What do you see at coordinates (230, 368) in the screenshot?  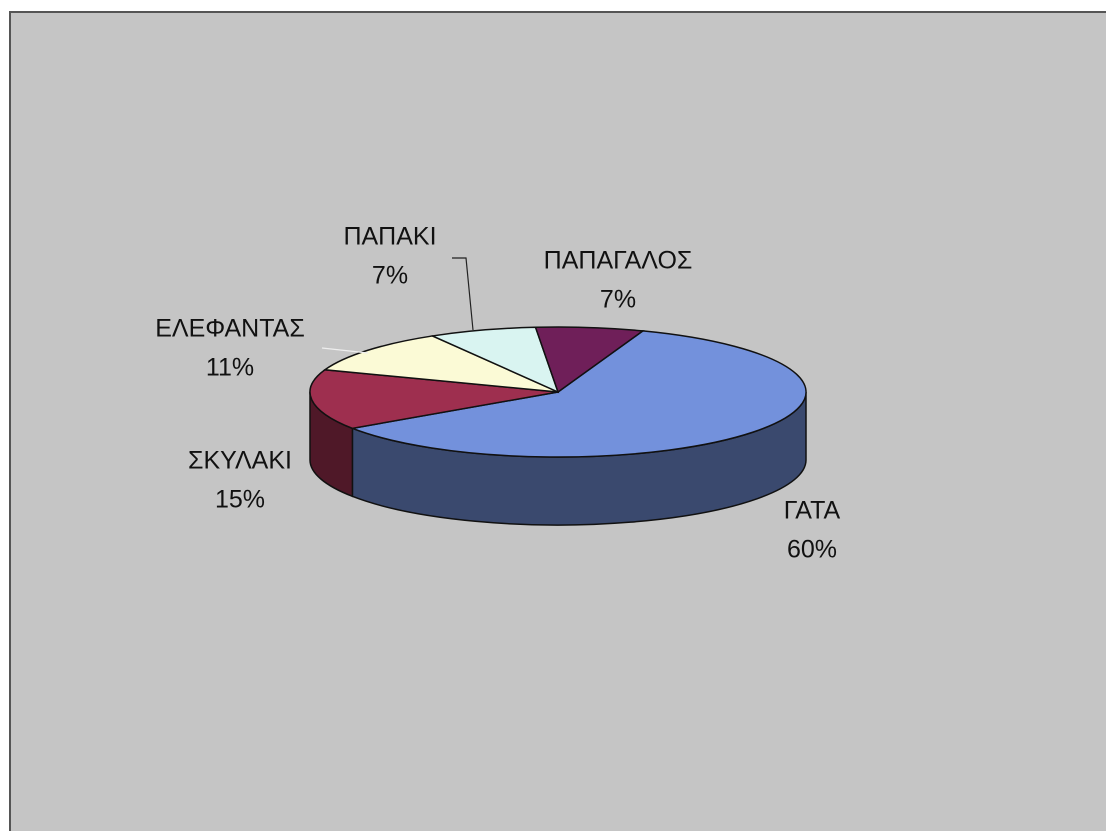 I see `slice-value-label: 11%` at bounding box center [230, 368].